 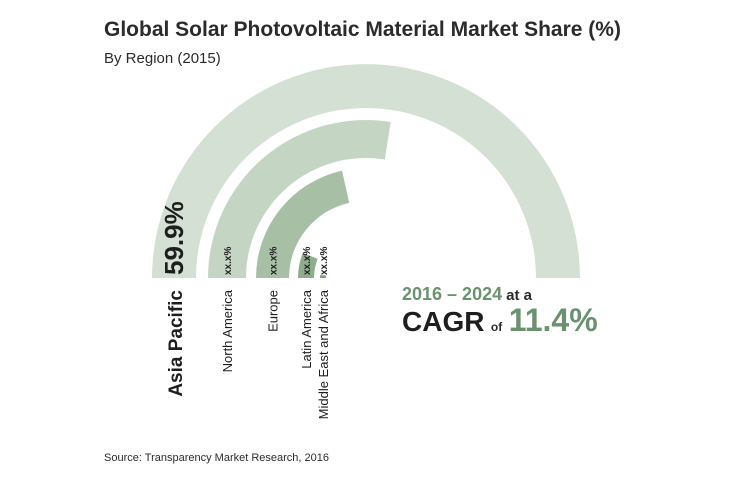 I want to click on cagr-period: 2016 – 2024 at a, so click(x=467, y=294).